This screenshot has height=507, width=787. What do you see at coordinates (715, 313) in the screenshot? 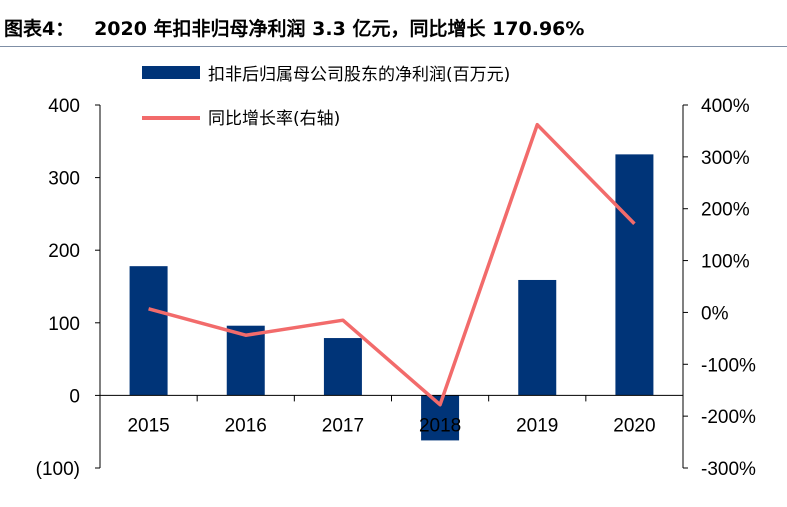
I see `right-tick-label: 0%` at bounding box center [715, 313].